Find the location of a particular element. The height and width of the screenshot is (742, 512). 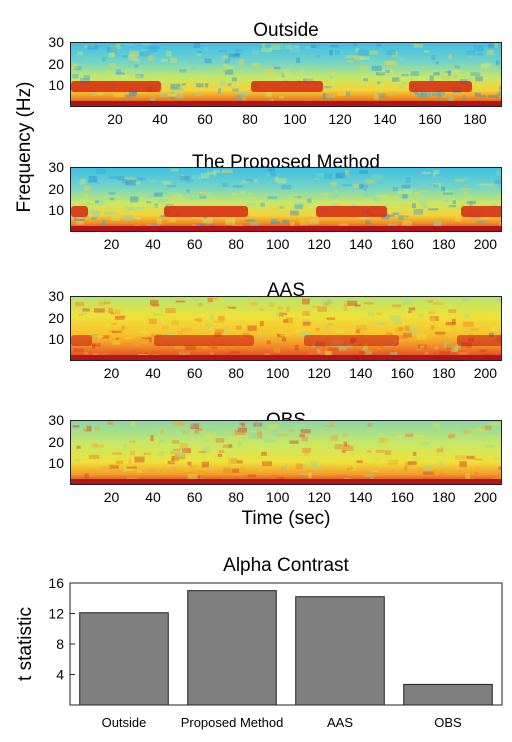

y-axis-label: t statistic is located at coordinates (25, 644).